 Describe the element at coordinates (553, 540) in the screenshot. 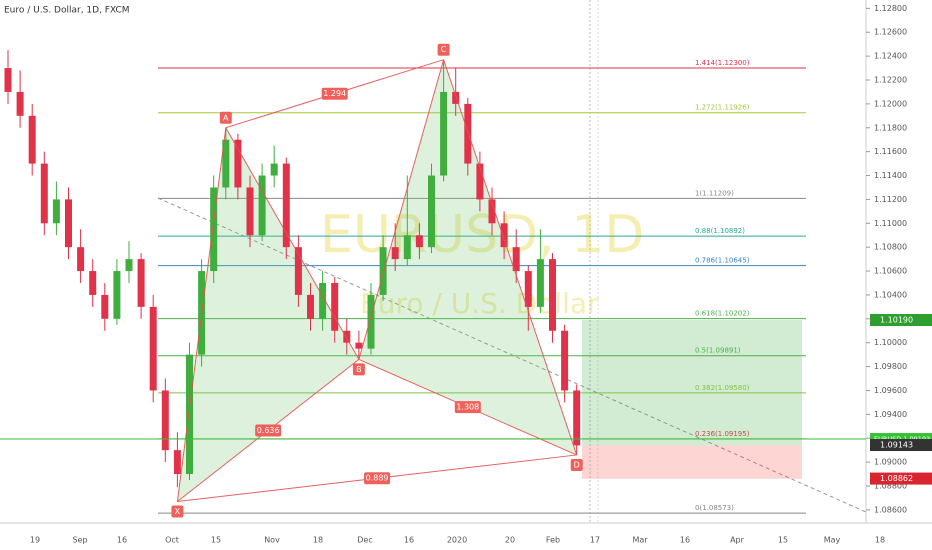

I see `x-tick-label: Feb` at that location.